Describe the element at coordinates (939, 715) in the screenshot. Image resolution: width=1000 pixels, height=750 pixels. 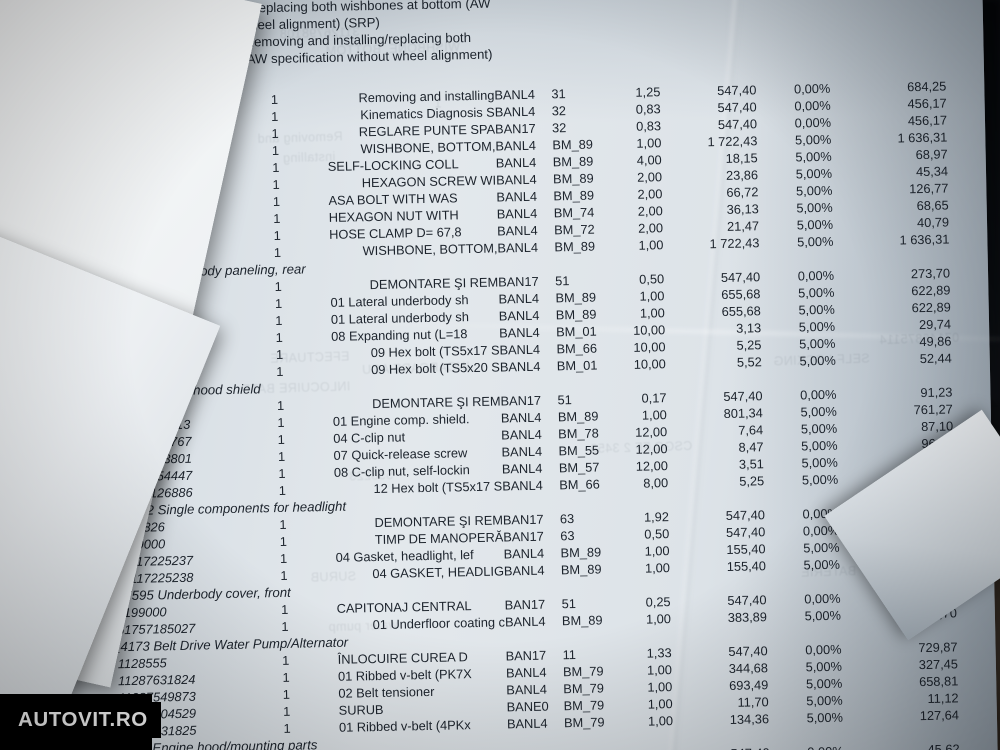
I see `total-cell: 127,64` at that location.